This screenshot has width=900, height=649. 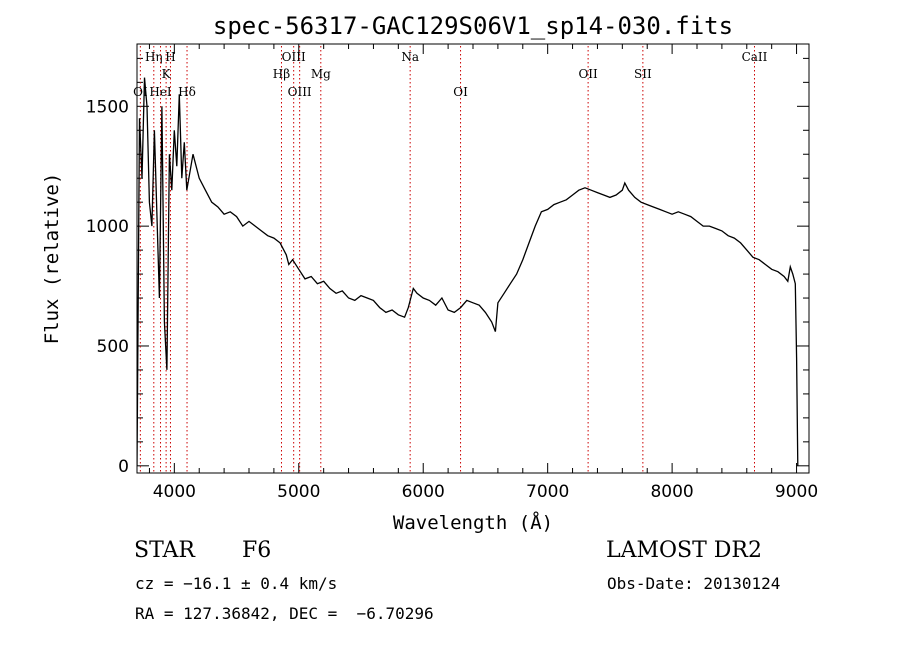 I want to click on x-tick-label: 8000, so click(x=671, y=492).